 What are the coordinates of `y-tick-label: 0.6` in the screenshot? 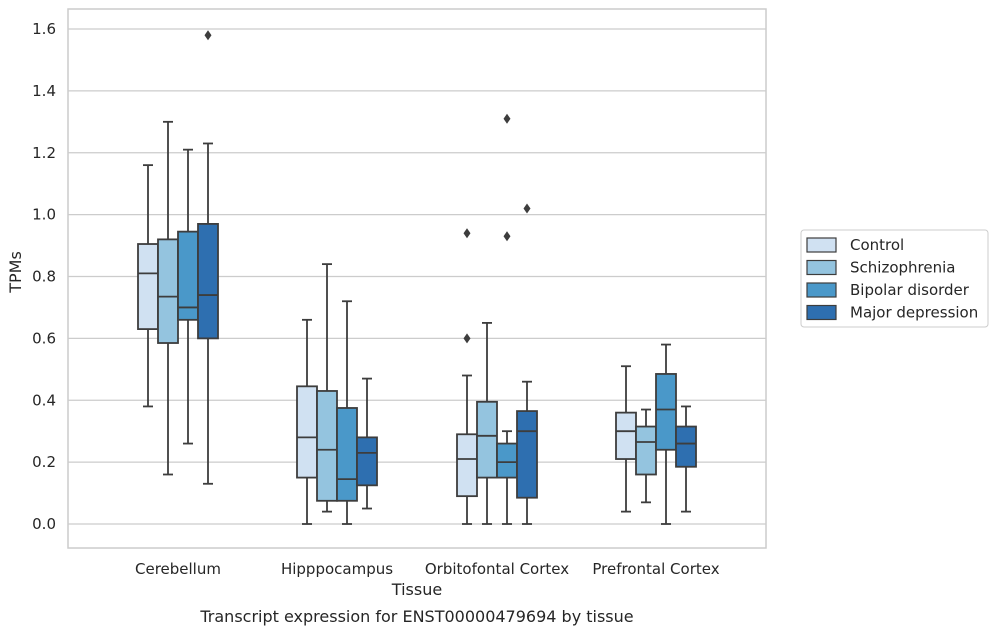 It's located at (44, 338).